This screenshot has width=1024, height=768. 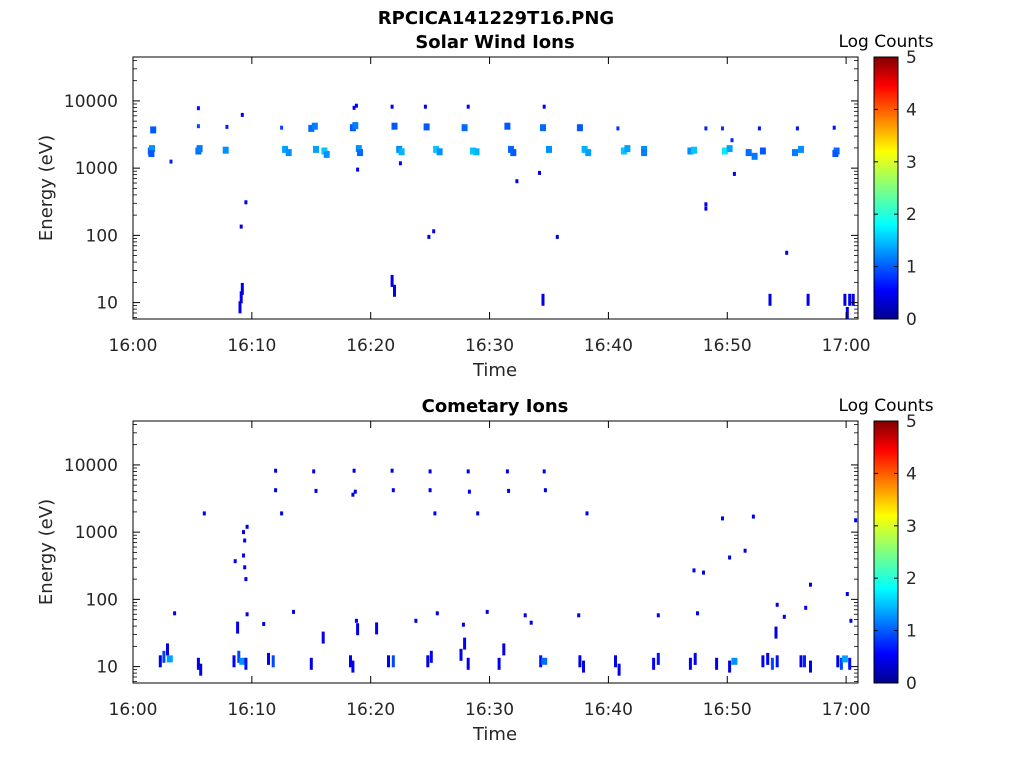 What do you see at coordinates (496, 18) in the screenshot?
I see `figure-title: RPCICA141229T16.PNG` at bounding box center [496, 18].